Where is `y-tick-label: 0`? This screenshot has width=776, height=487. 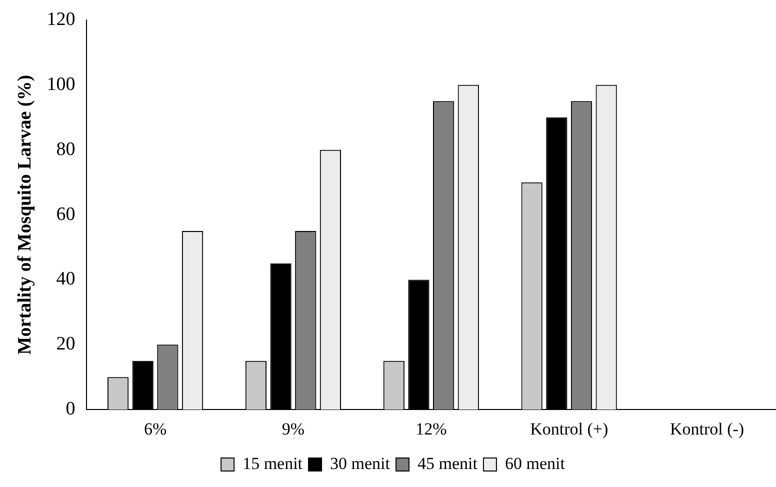 y-tick-label: 0 is located at coordinates (71, 409).